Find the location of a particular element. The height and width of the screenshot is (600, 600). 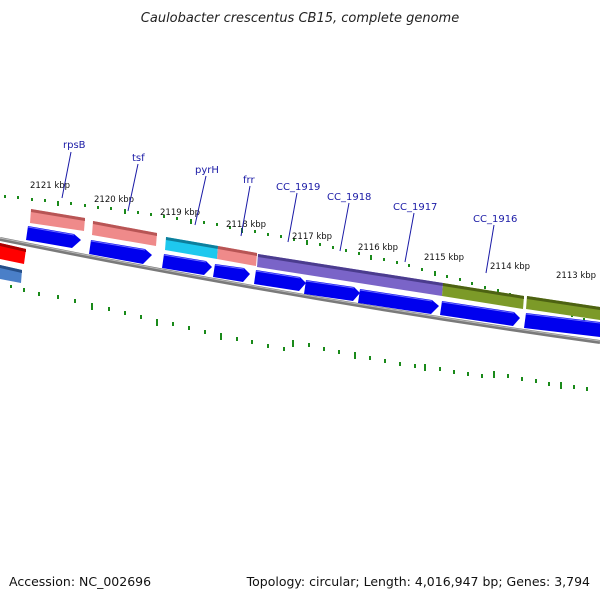

feature-cc1917-cog is located at coordinates (483, 296).